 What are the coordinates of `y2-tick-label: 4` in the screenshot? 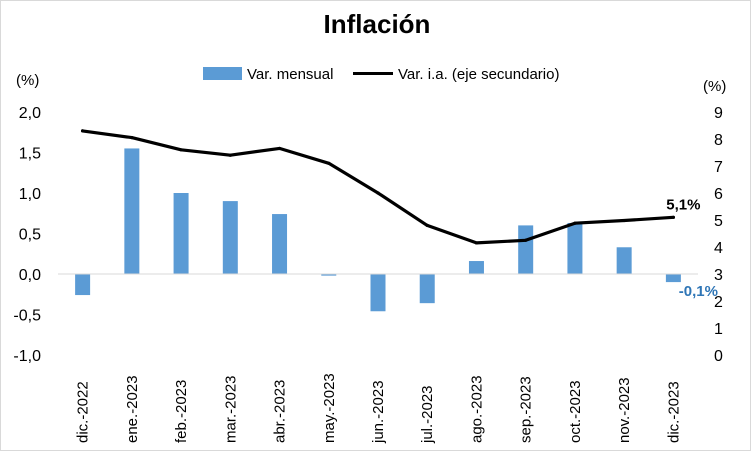 It's located at (718, 248).